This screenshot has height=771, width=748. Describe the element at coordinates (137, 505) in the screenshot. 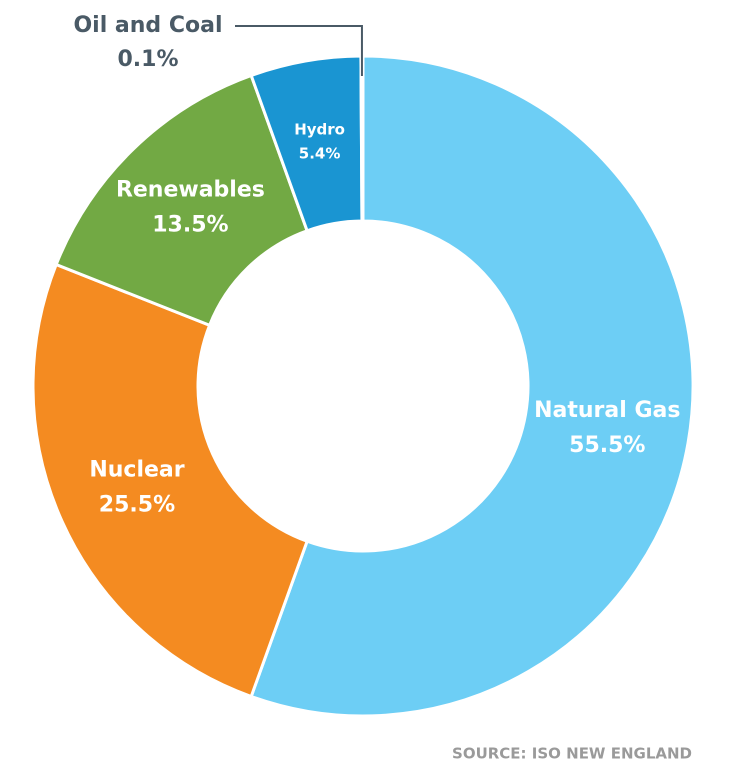

I see `slice-value-label: 25.5%` at that location.